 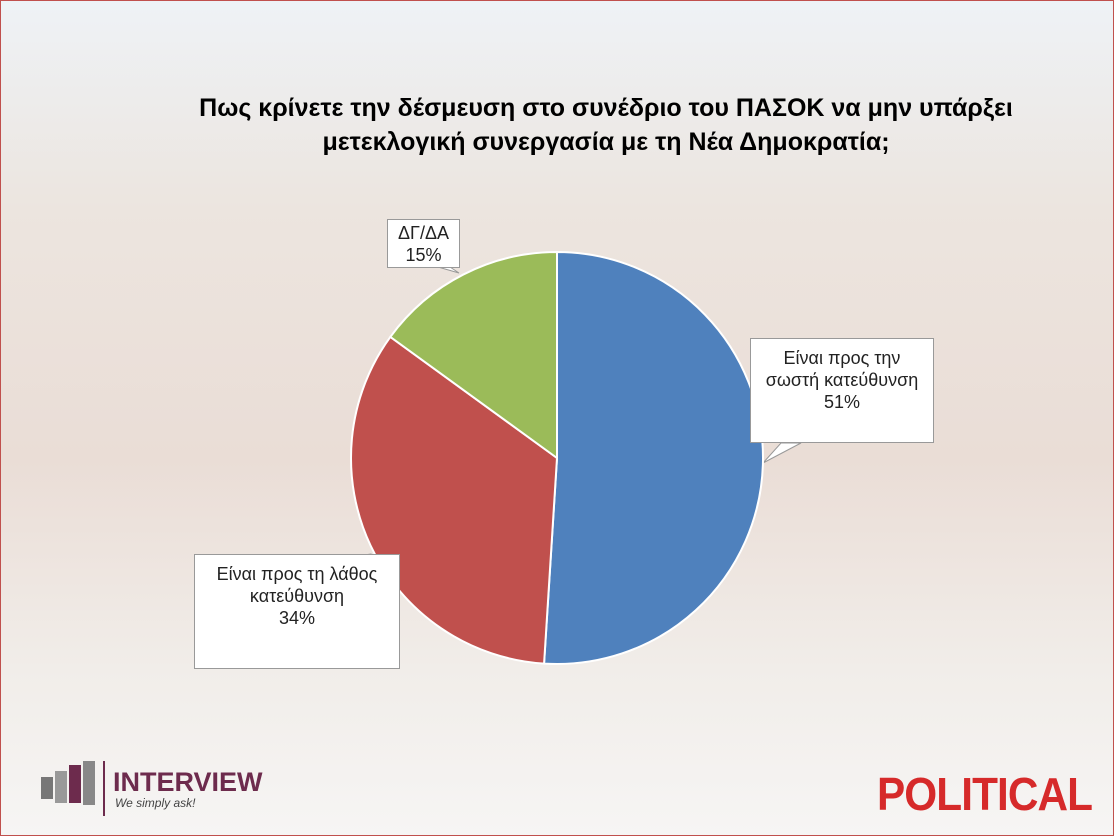 I want to click on data-label: Είναι προς τη λάθος κατεύθυνση 34%, so click(x=297, y=611).